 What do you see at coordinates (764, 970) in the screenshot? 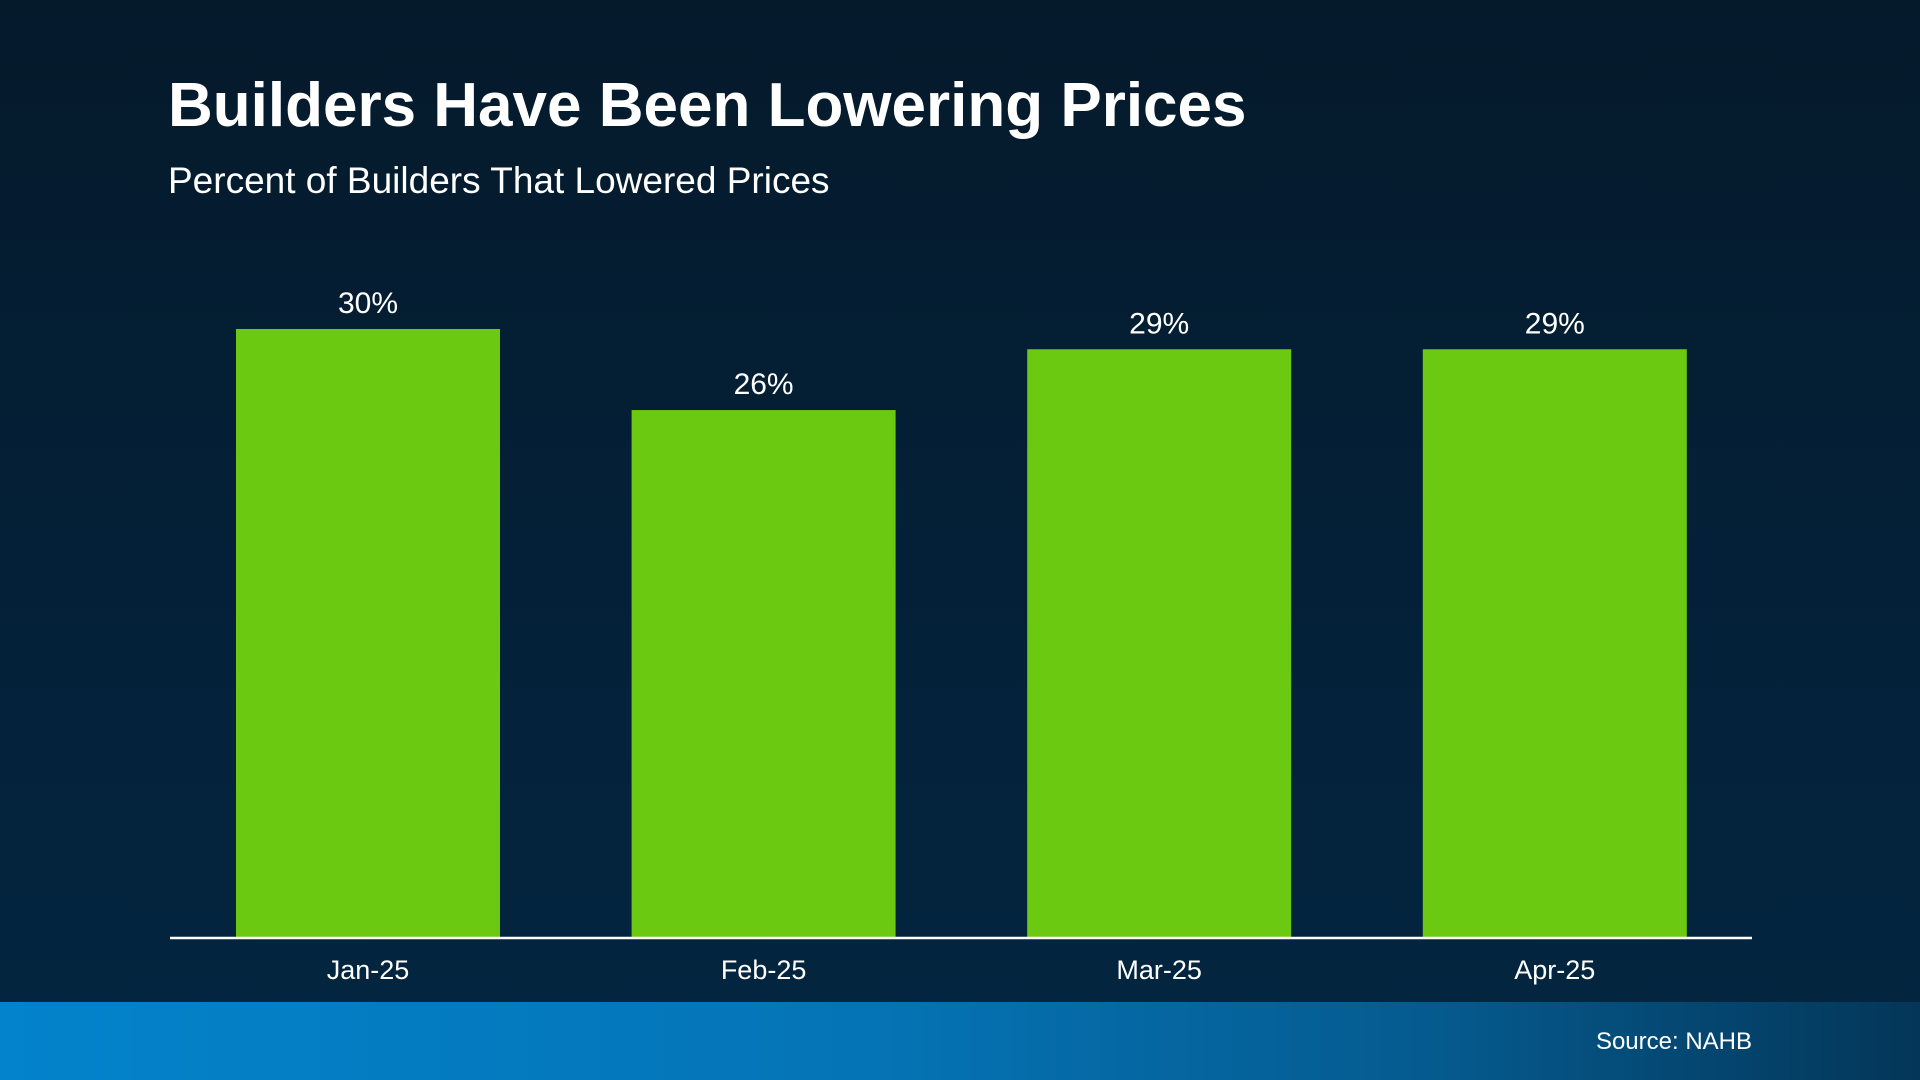
I see `x-tick-label: Feb-25` at bounding box center [764, 970].